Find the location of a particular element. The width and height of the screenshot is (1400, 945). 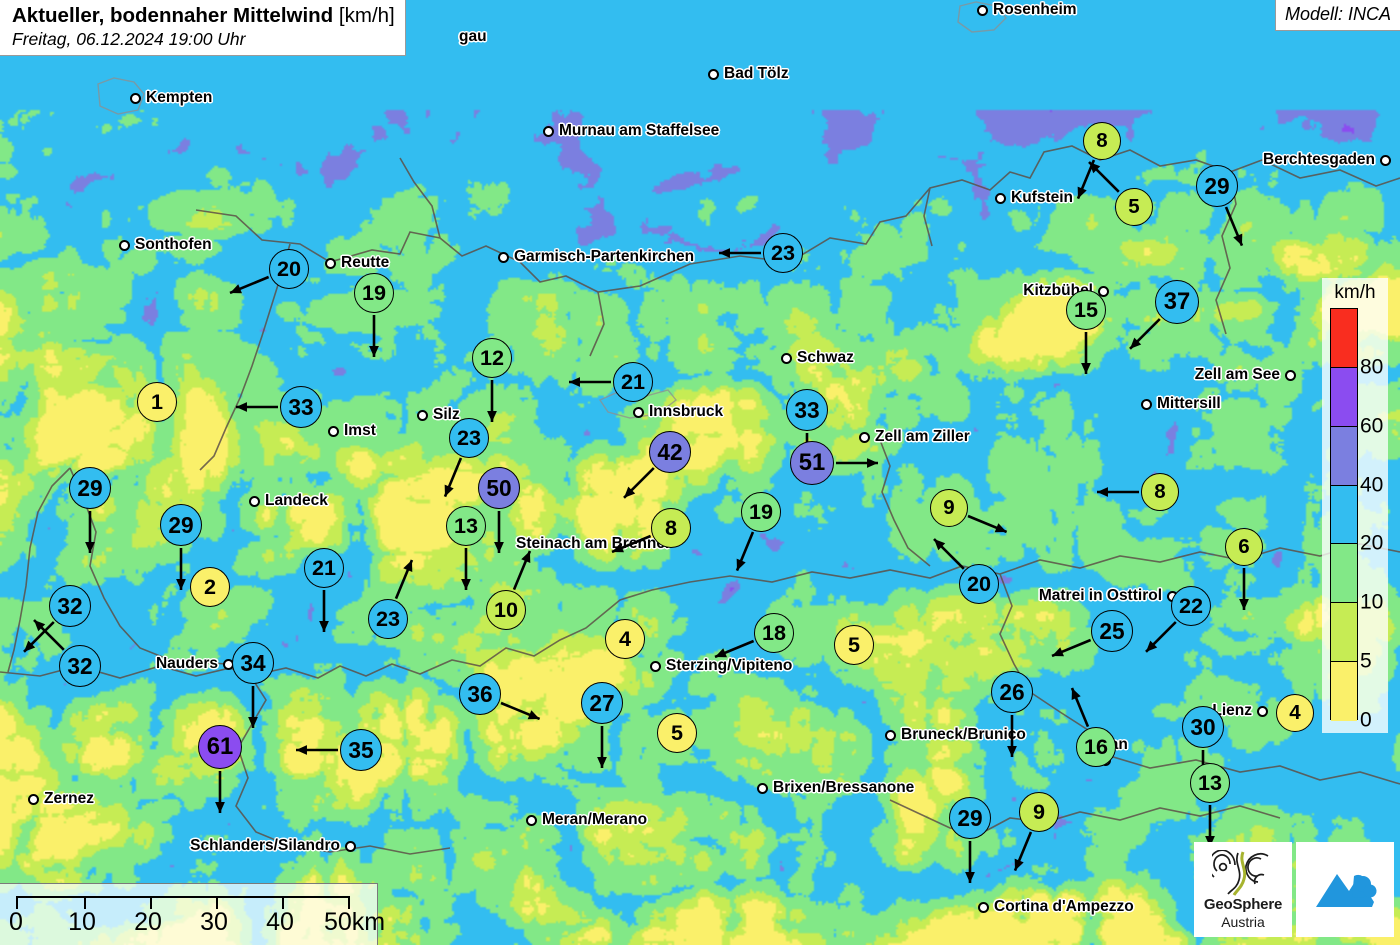

scale-tick is located at coordinates (151, 903).